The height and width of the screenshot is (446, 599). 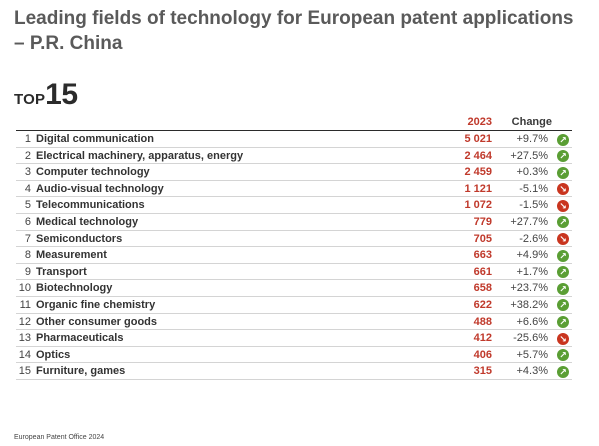 I want to click on row-rank: 7, so click(x=27, y=238).